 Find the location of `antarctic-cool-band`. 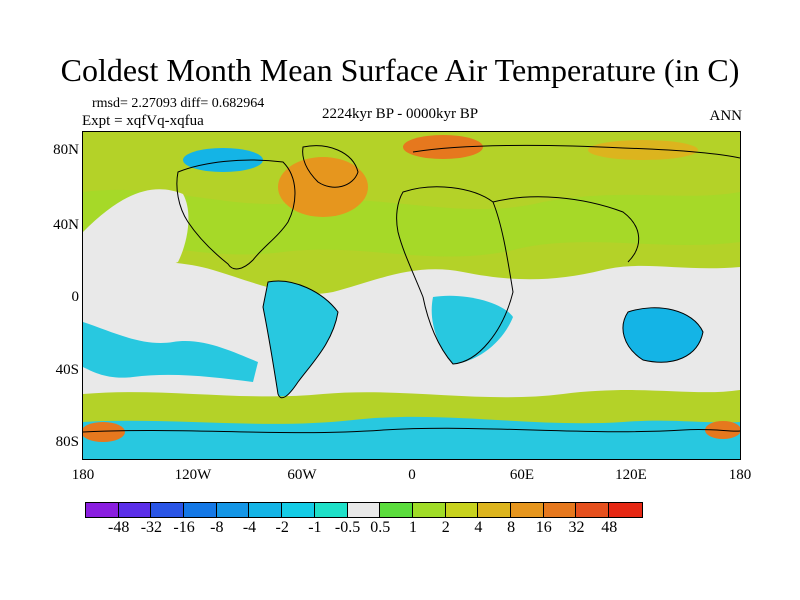

antarctic-cool-band is located at coordinates (411, 437).